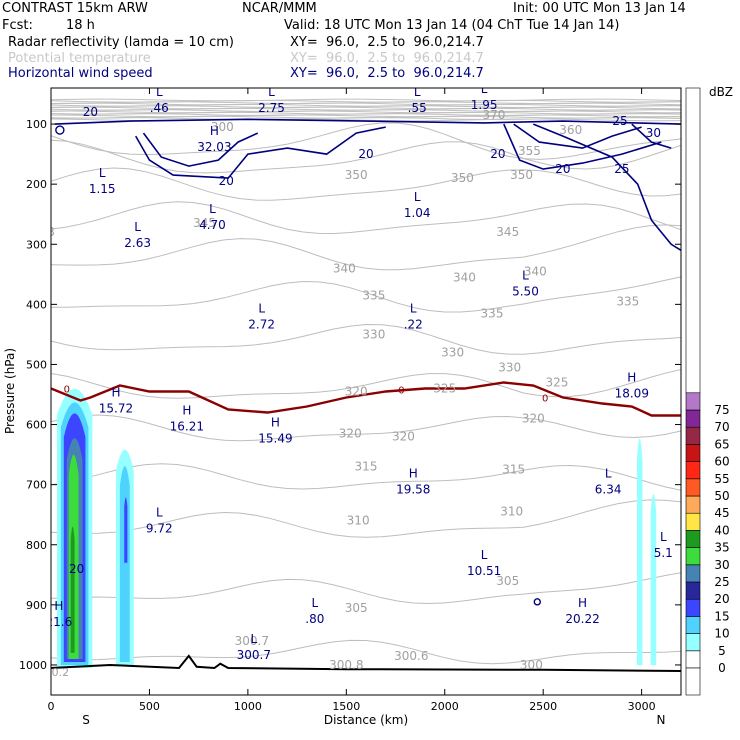 This screenshot has width=740, height=740. Describe the element at coordinates (721, 410) in the screenshot. I see `colorbar-label: 75` at that location.